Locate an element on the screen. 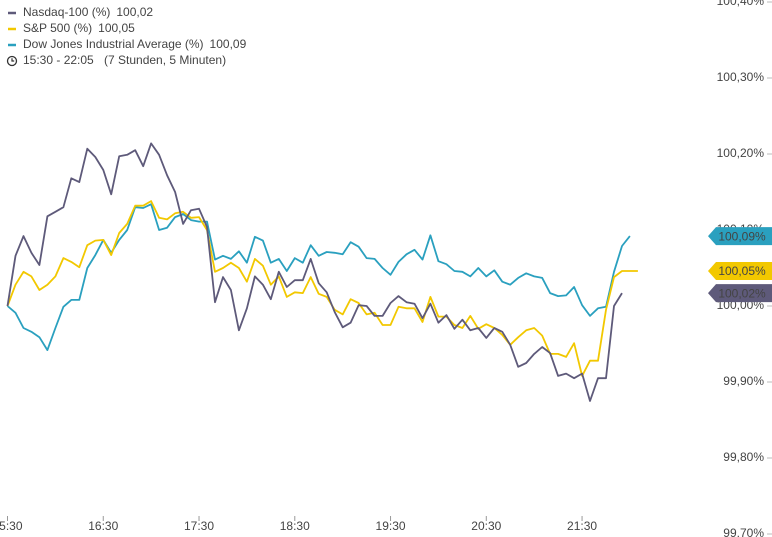  x-tick-label: 21:30 is located at coordinates (582, 526).